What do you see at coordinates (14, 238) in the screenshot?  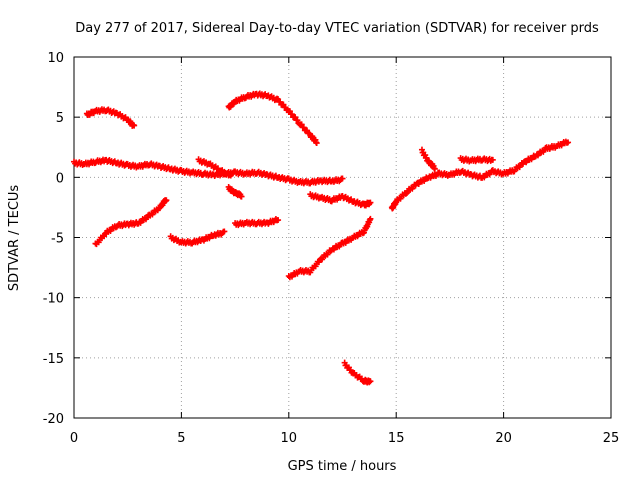 I see `y-axis-label: SDTVAR / TECUs` at bounding box center [14, 238].